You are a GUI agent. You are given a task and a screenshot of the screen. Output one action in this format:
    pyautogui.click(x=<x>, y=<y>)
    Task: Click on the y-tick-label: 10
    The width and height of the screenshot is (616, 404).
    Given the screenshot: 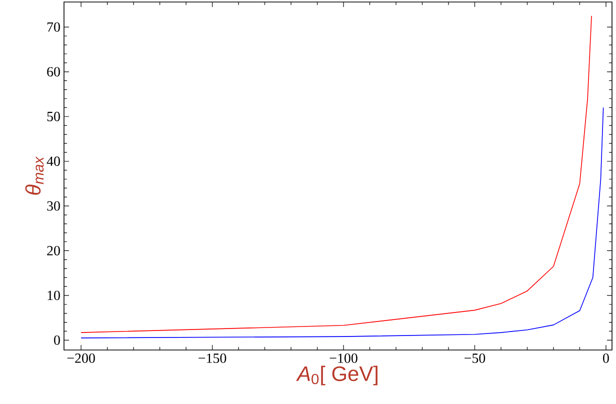 What is the action you would take?
    pyautogui.click(x=54, y=295)
    